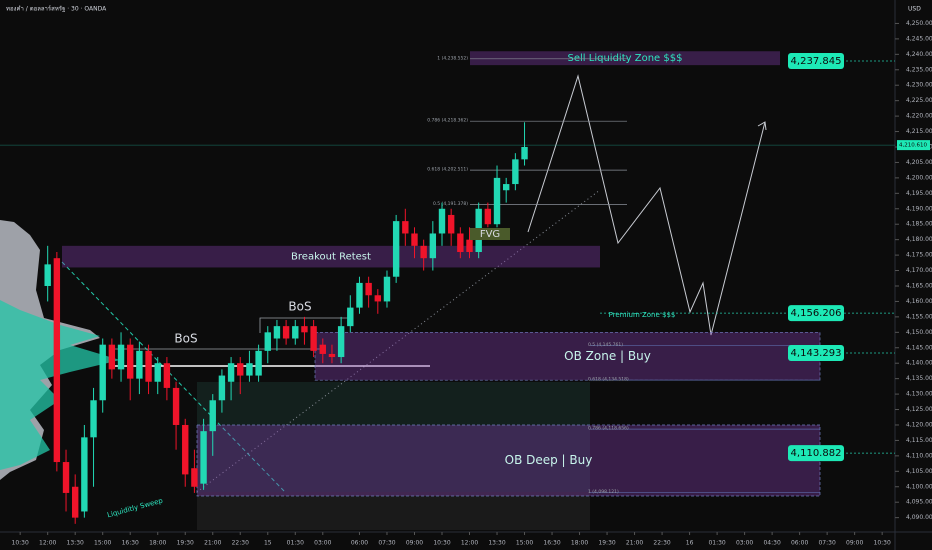 Image resolution: width=932 pixels, height=550 pixels. I want to click on y-tick-label: 4,100.000, so click(919, 486).